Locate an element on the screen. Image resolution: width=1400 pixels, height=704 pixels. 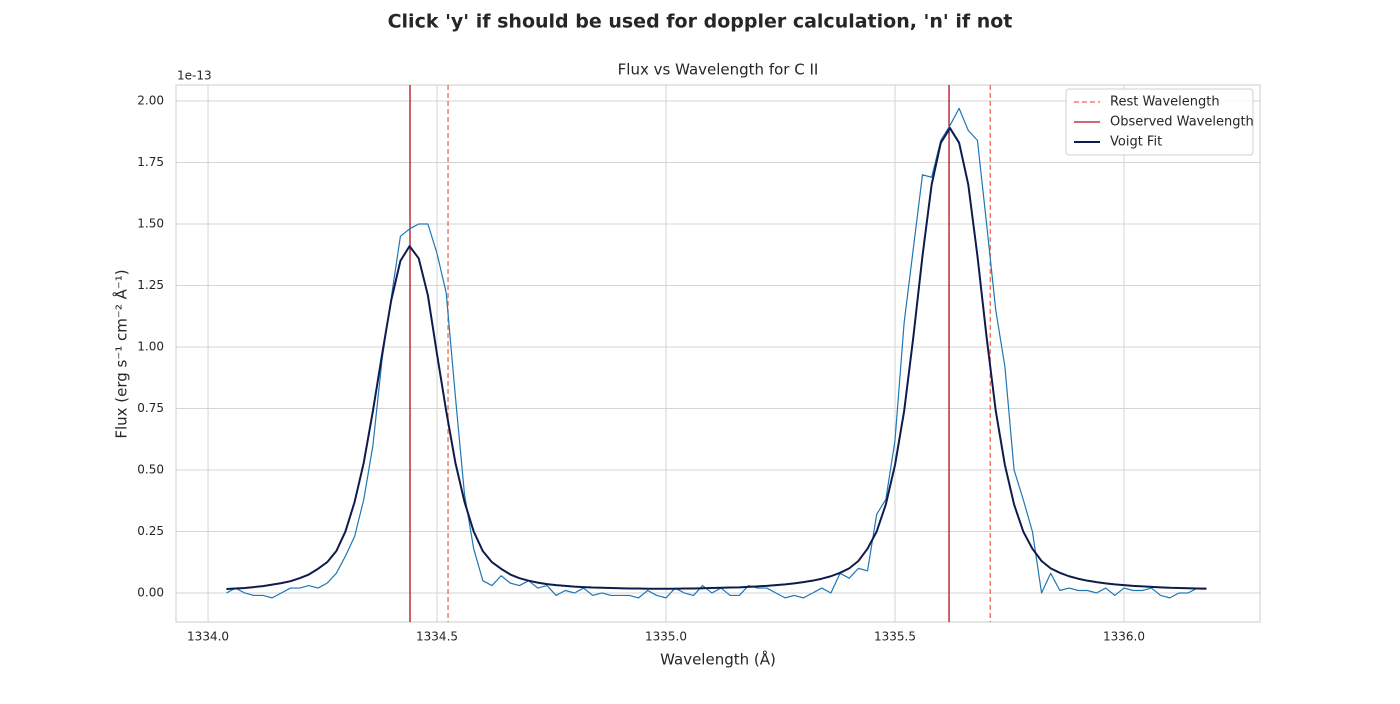
y-tick-label: 1.25 is located at coordinates (150, 285).